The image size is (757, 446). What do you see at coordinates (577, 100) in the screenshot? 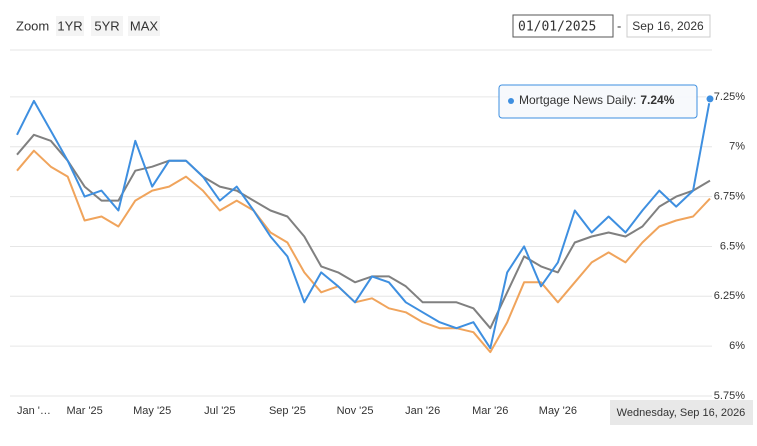
I see `tooltip-label: Mortgage News Daily:` at bounding box center [577, 100].